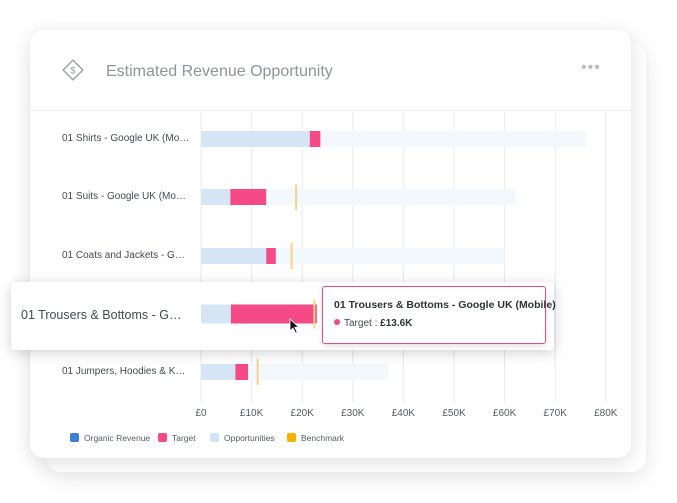 The height and width of the screenshot is (503, 677). What do you see at coordinates (353, 413) in the screenshot?
I see `x-tick-label: £30K` at bounding box center [353, 413].